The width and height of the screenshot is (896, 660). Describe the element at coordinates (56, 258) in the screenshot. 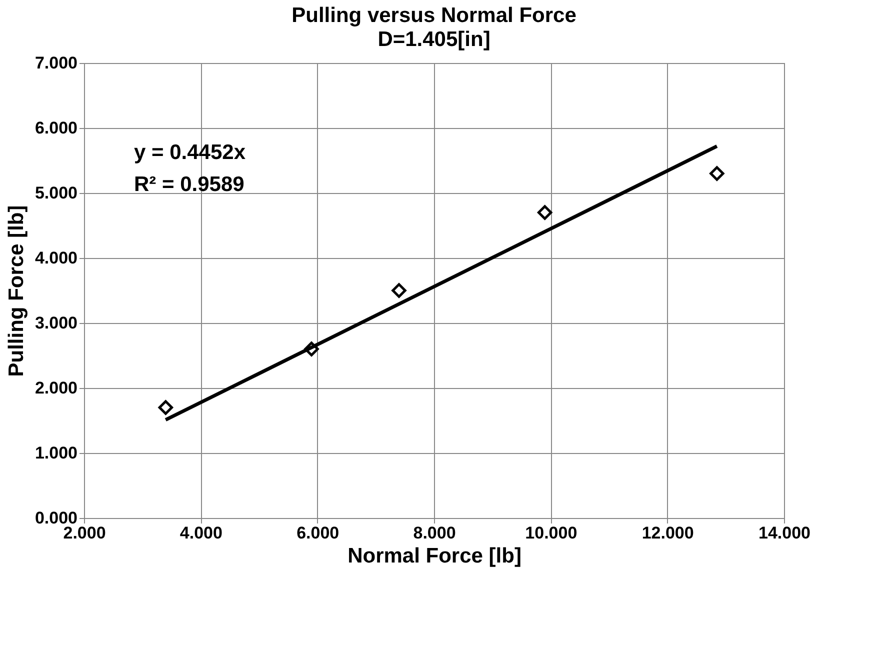

I see `y-tick-label: 4.000` at that location.